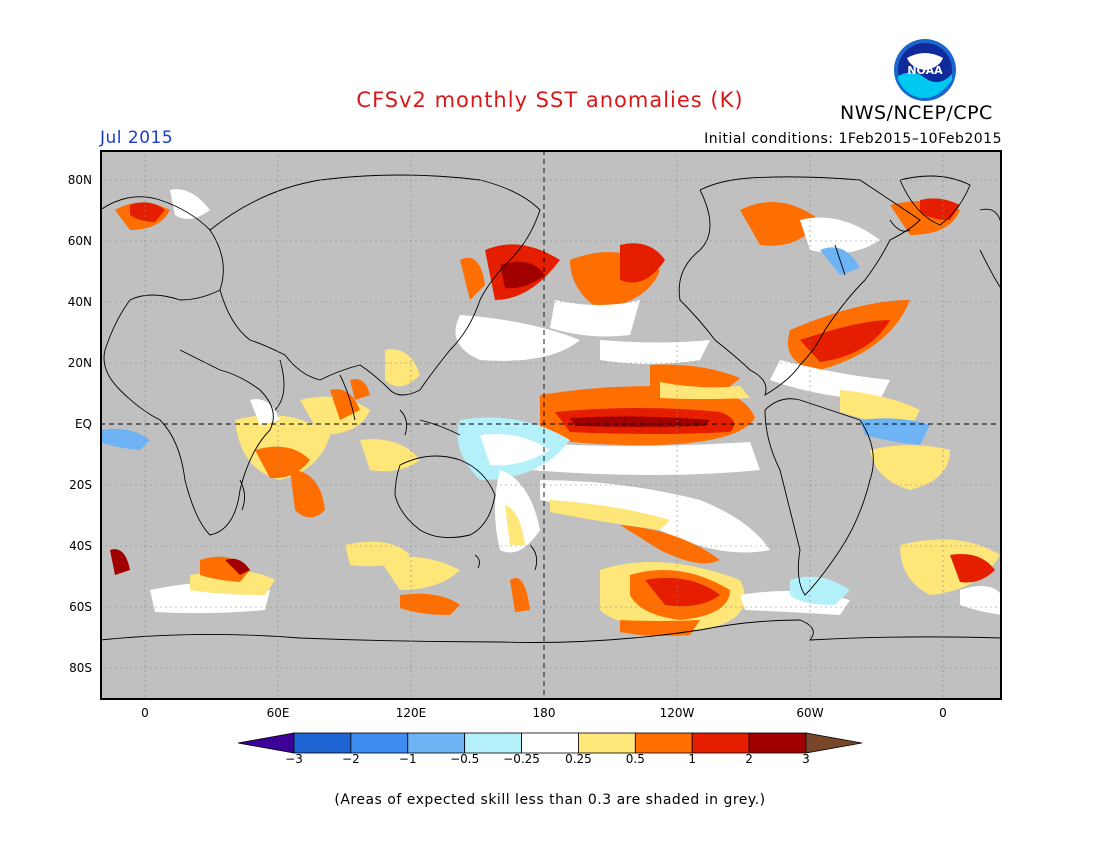  I want to click on noaa-logo: NOAA, so click(925, 70).